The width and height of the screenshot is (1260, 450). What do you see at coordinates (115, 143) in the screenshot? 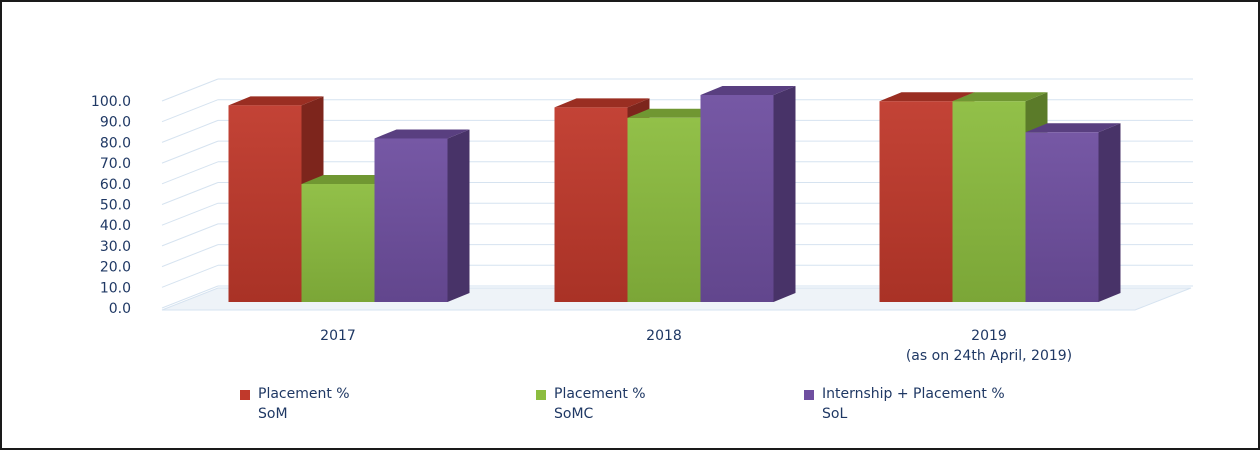
I see `y-tick-label: 80.0` at bounding box center [115, 143].